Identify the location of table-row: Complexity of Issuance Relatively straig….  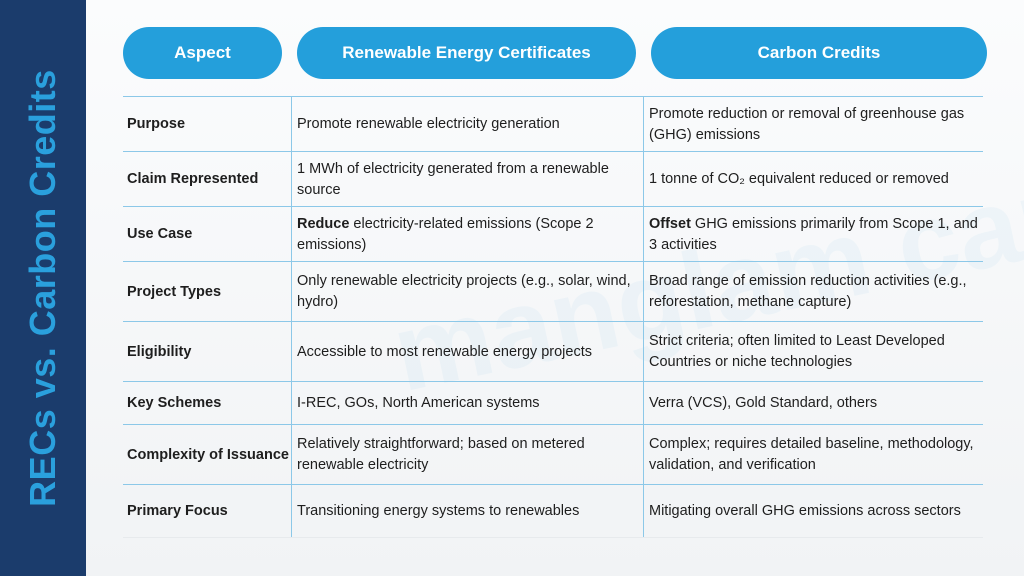
(553, 454).